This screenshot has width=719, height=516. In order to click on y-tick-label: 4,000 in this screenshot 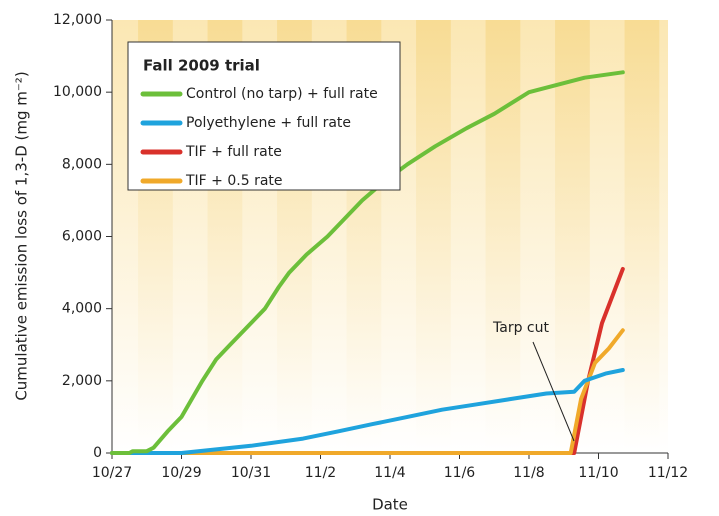, I will do `click(82, 309)`.